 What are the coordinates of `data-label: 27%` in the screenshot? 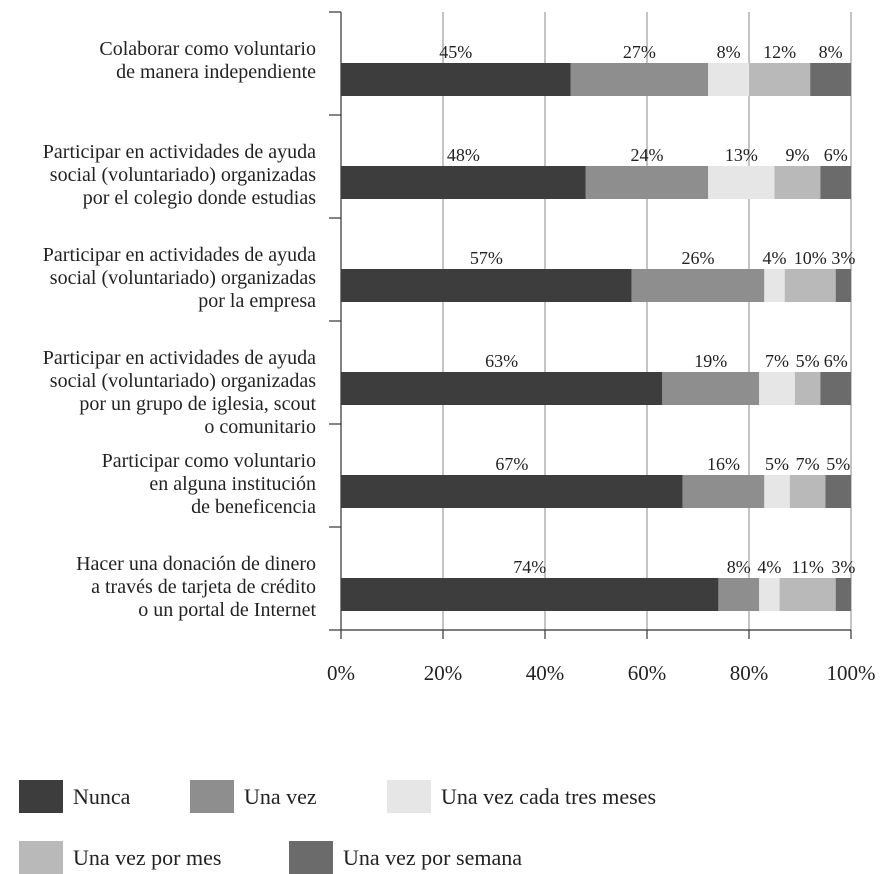 It's located at (639, 52).